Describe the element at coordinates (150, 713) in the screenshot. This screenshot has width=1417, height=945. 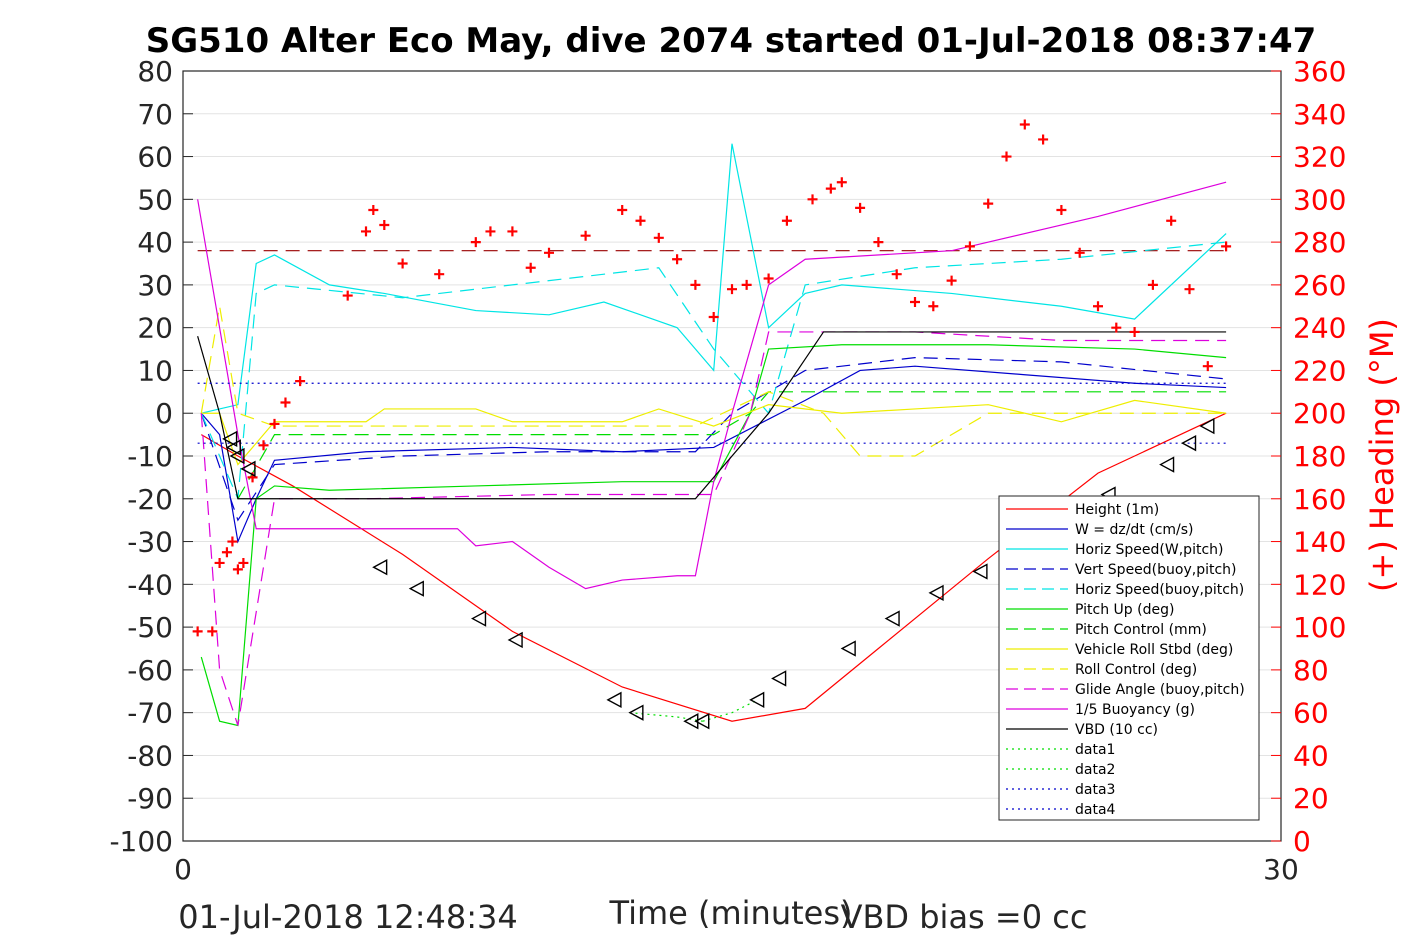
I see `tick-label-left: -70` at that location.